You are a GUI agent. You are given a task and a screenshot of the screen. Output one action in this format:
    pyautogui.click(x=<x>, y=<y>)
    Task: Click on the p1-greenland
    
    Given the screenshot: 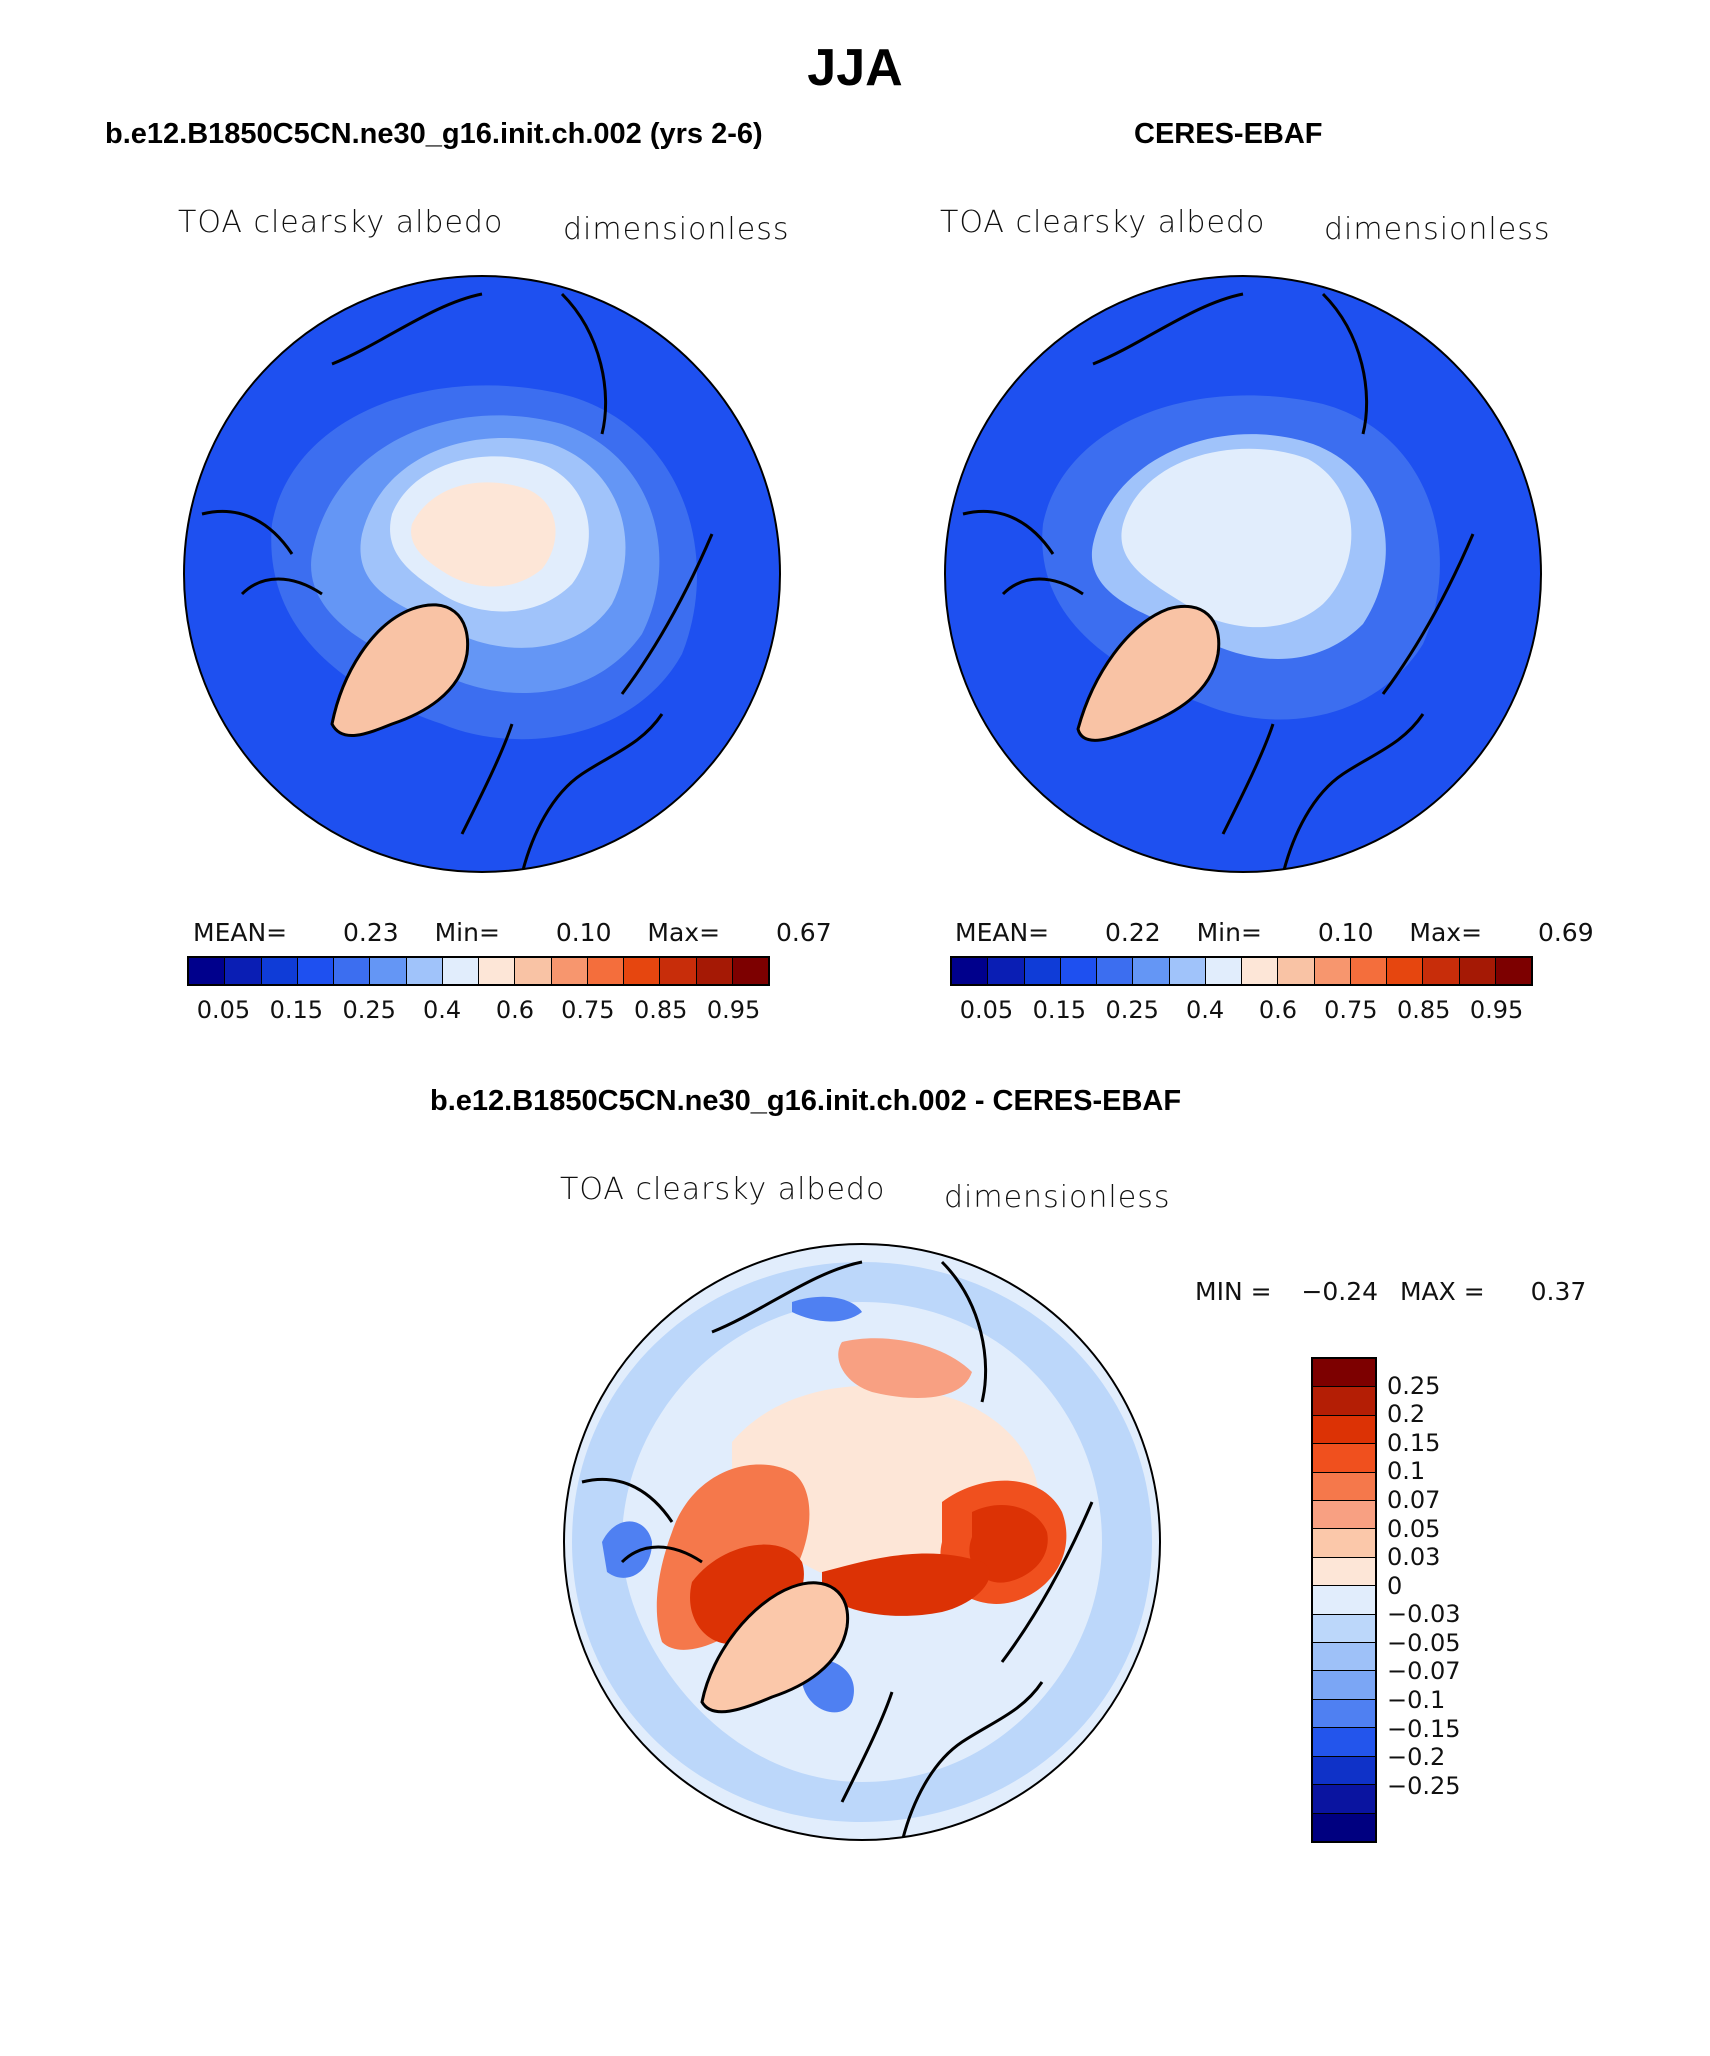 What is the action you would take?
    pyautogui.click(x=400, y=670)
    